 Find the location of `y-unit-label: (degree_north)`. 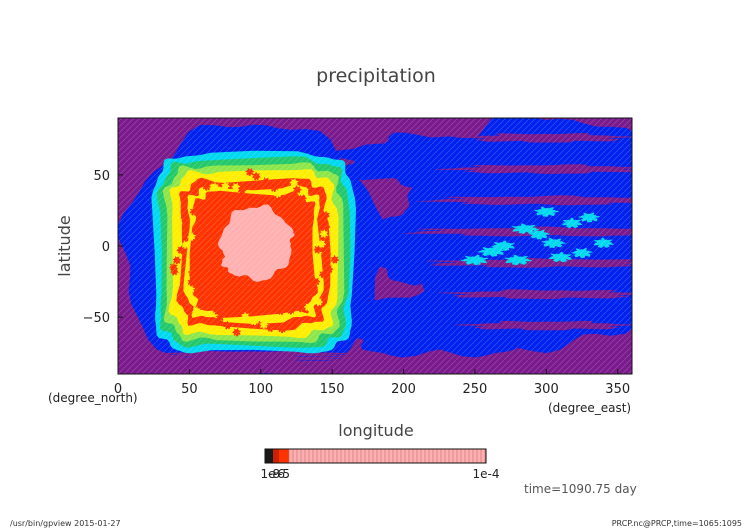

y-unit-label: (degree_north) is located at coordinates (93, 398).